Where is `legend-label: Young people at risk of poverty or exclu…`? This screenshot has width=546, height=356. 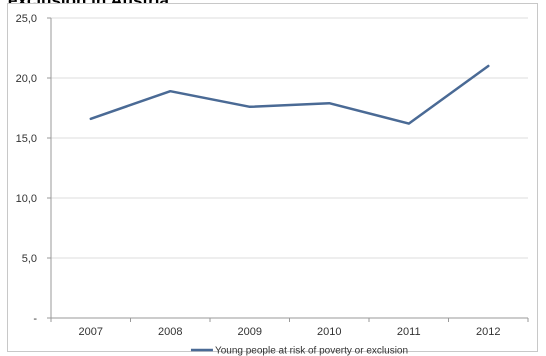 legend-label: Young people at risk of poverty or exclu… is located at coordinates (311, 351).